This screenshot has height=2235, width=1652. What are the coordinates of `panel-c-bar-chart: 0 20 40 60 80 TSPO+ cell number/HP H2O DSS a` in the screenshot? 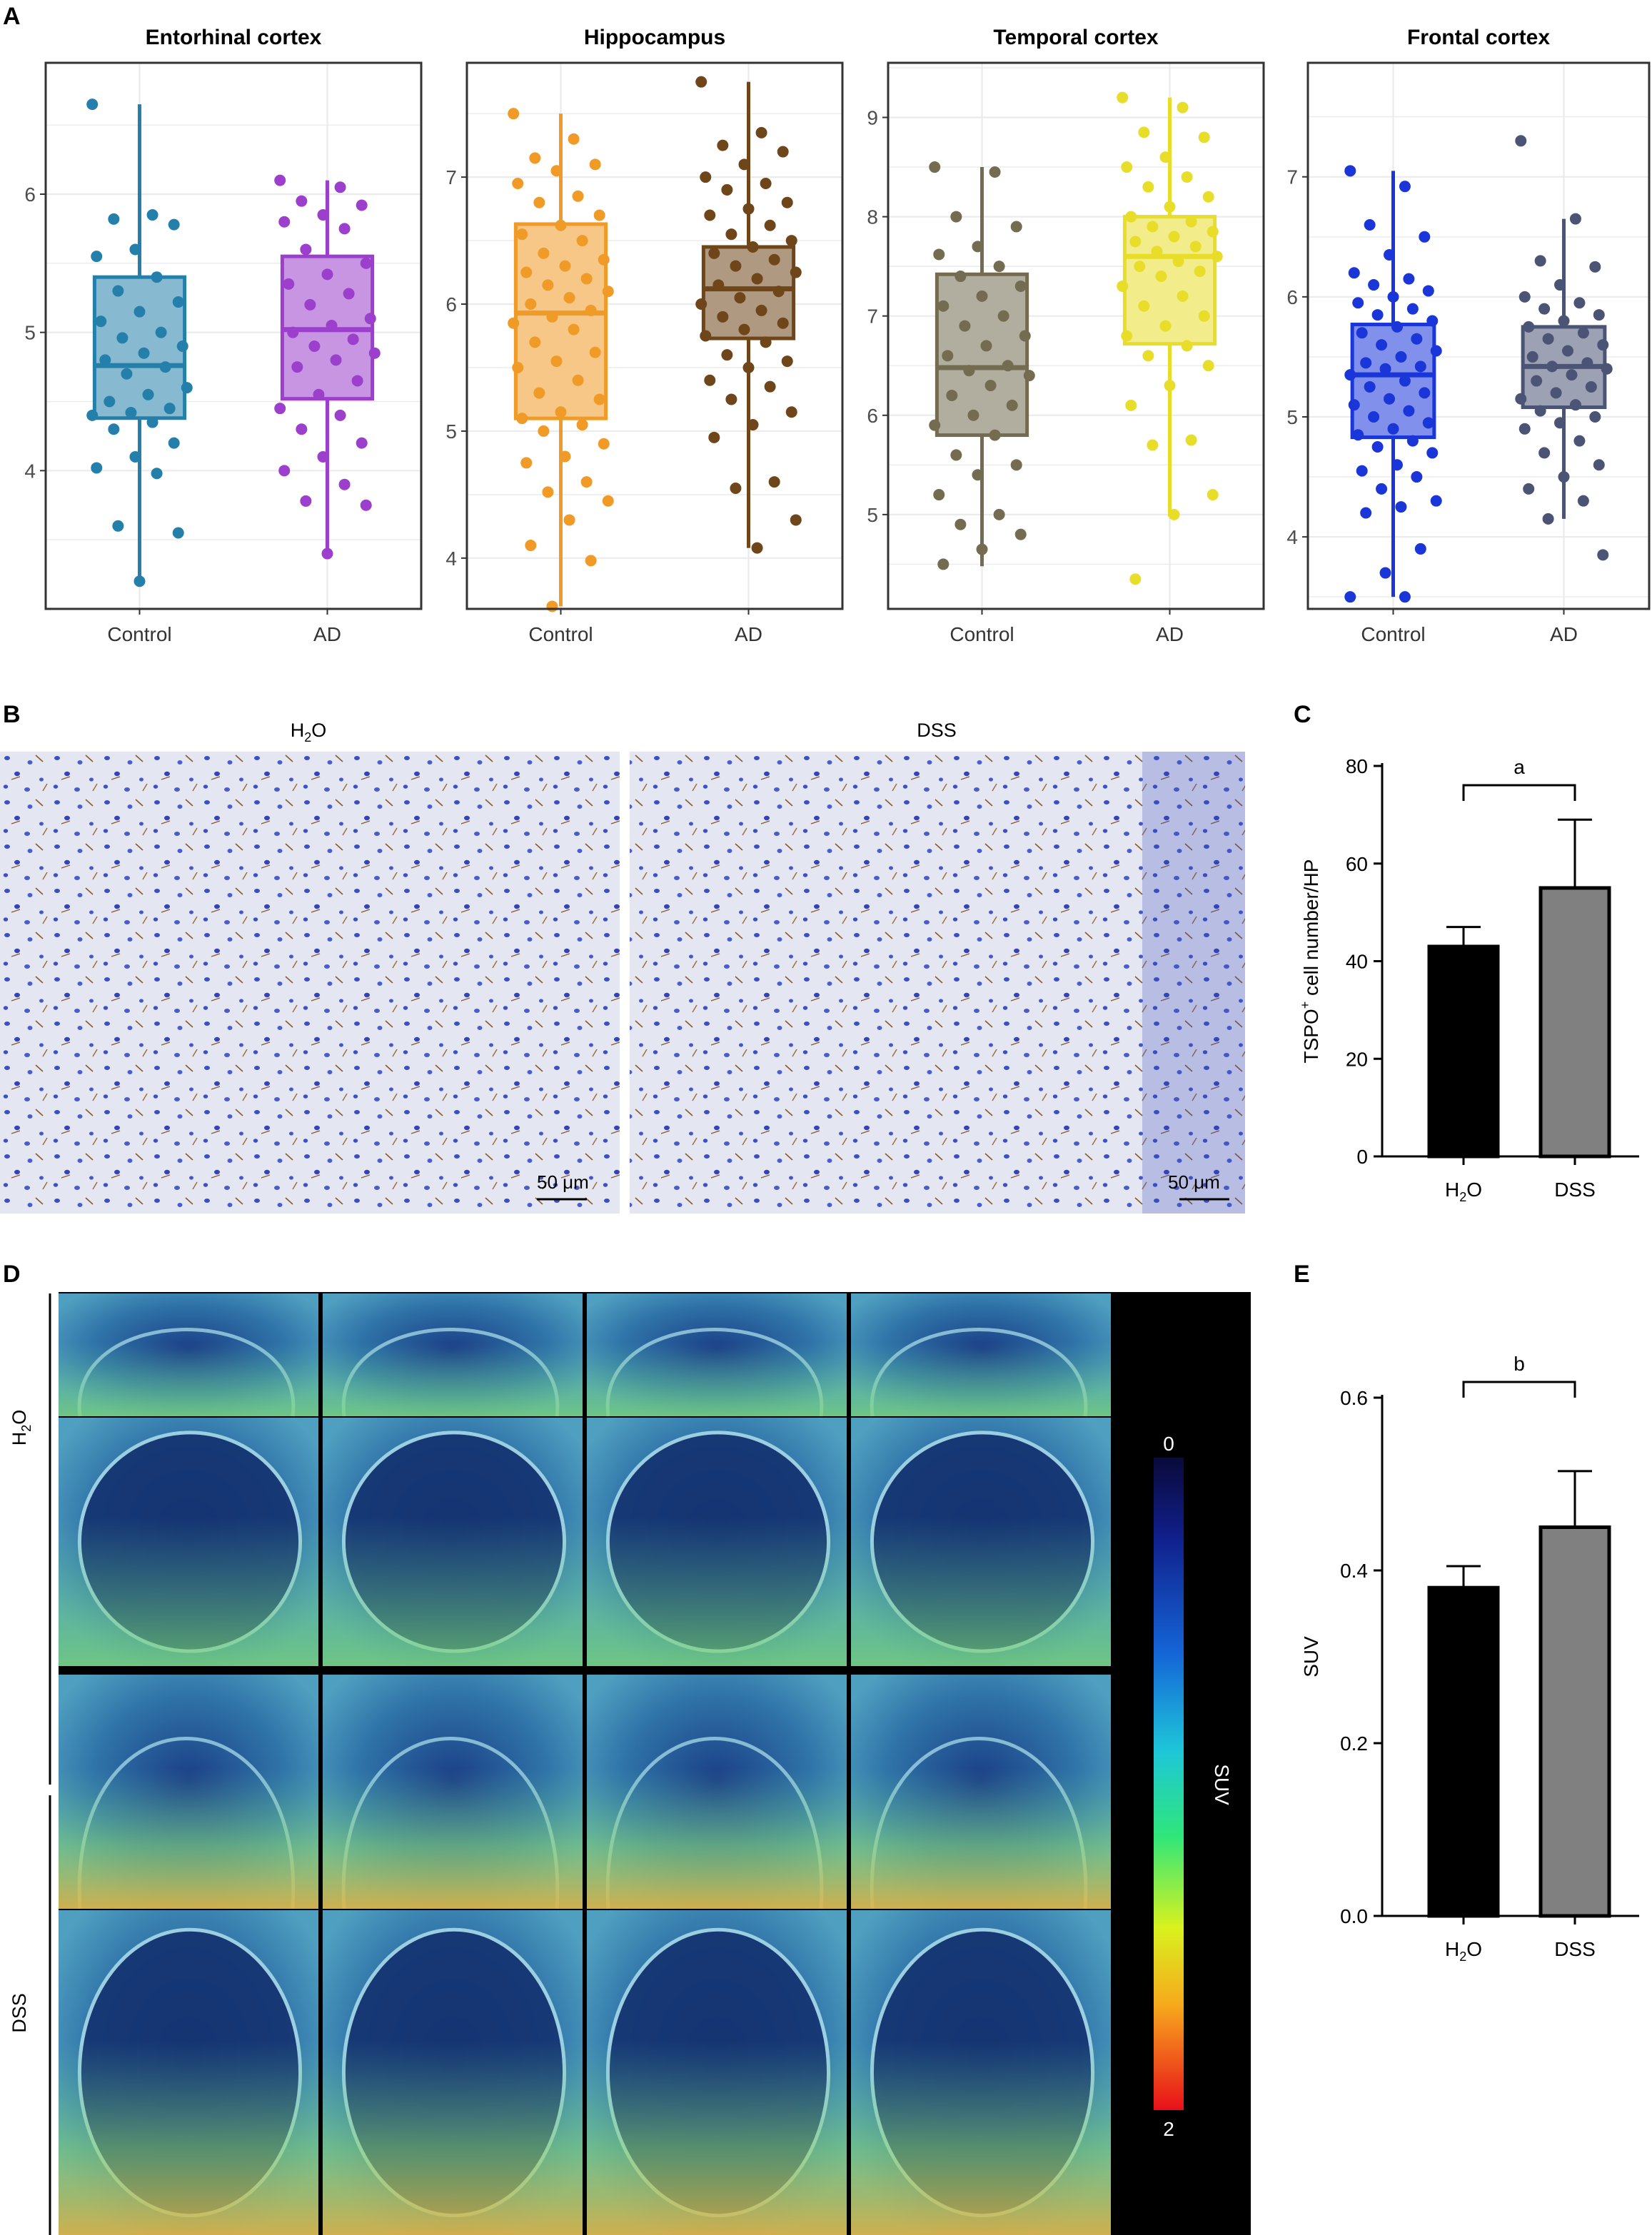 It's located at (1469, 979).